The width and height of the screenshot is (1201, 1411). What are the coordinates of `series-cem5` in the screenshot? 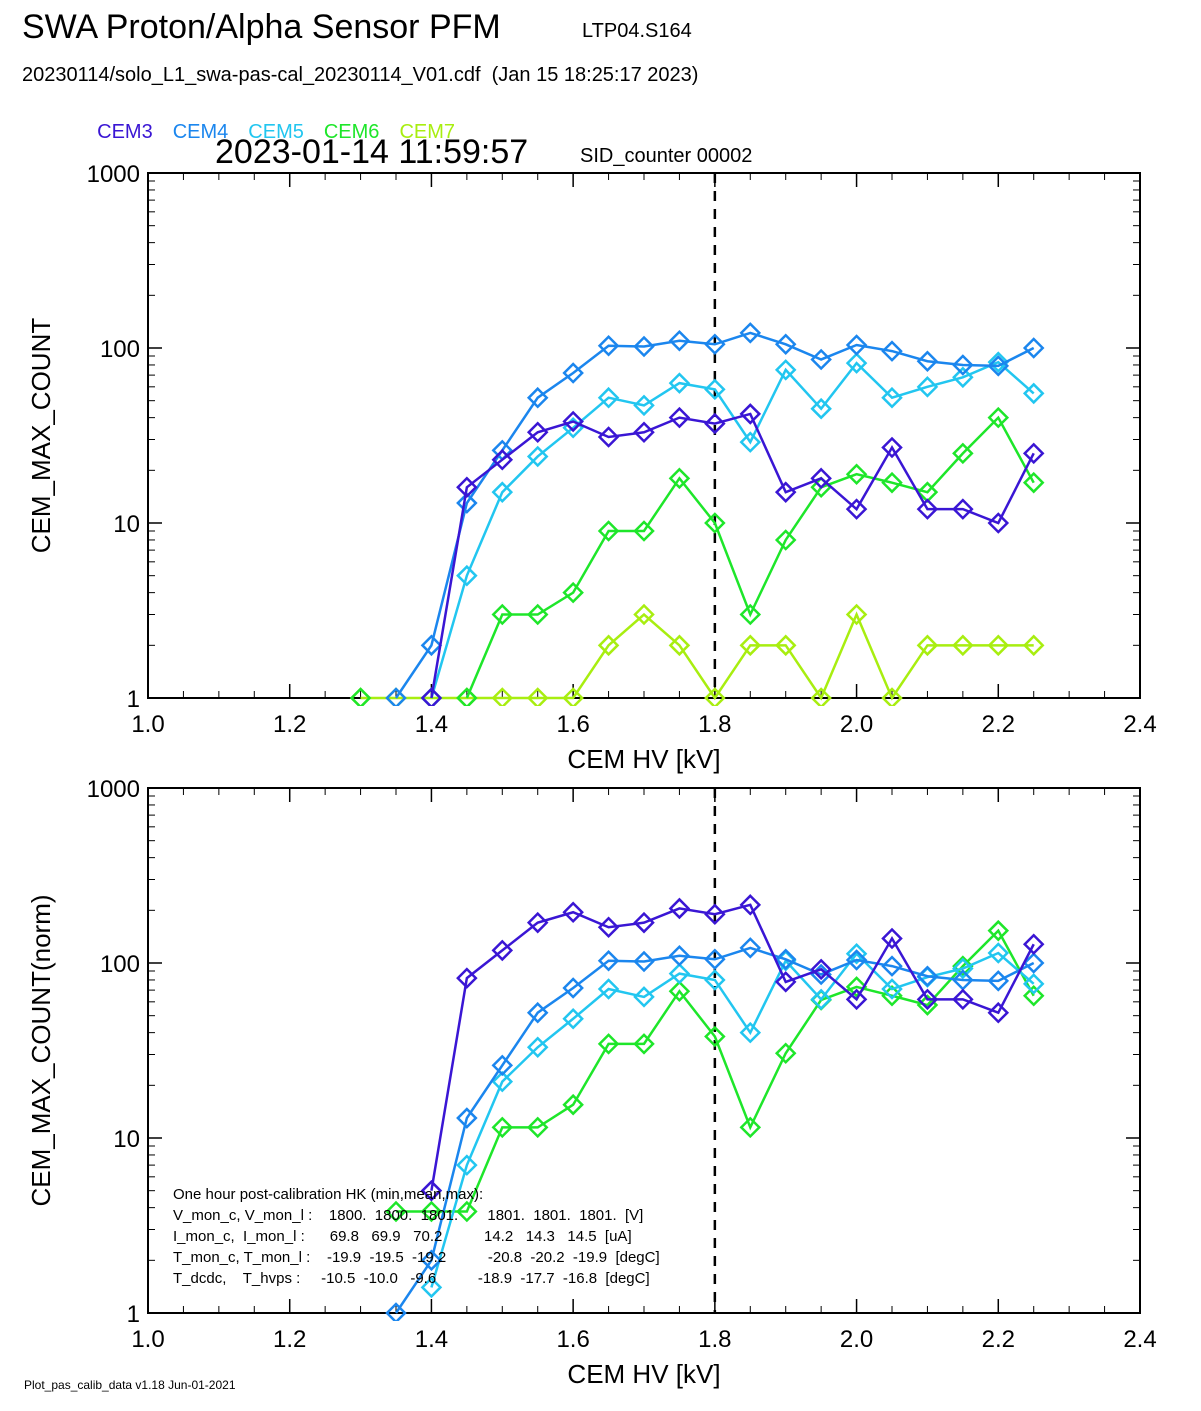 It's located at (732, 528).